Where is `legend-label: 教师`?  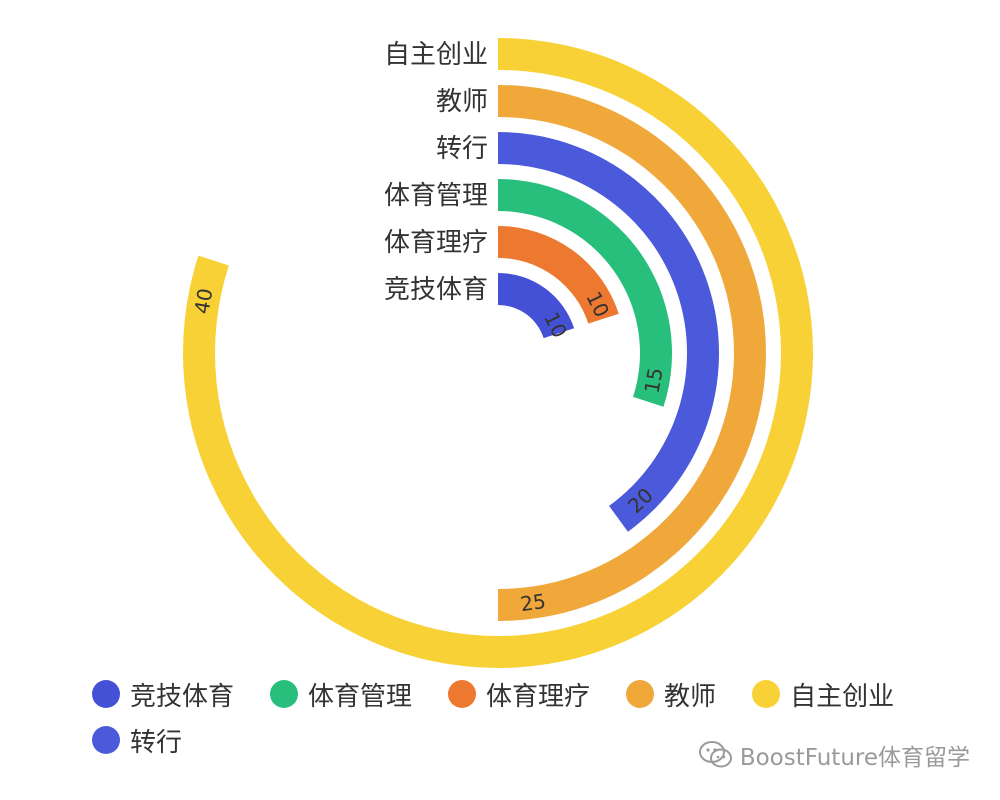
legend-label: 教师 is located at coordinates (690, 696).